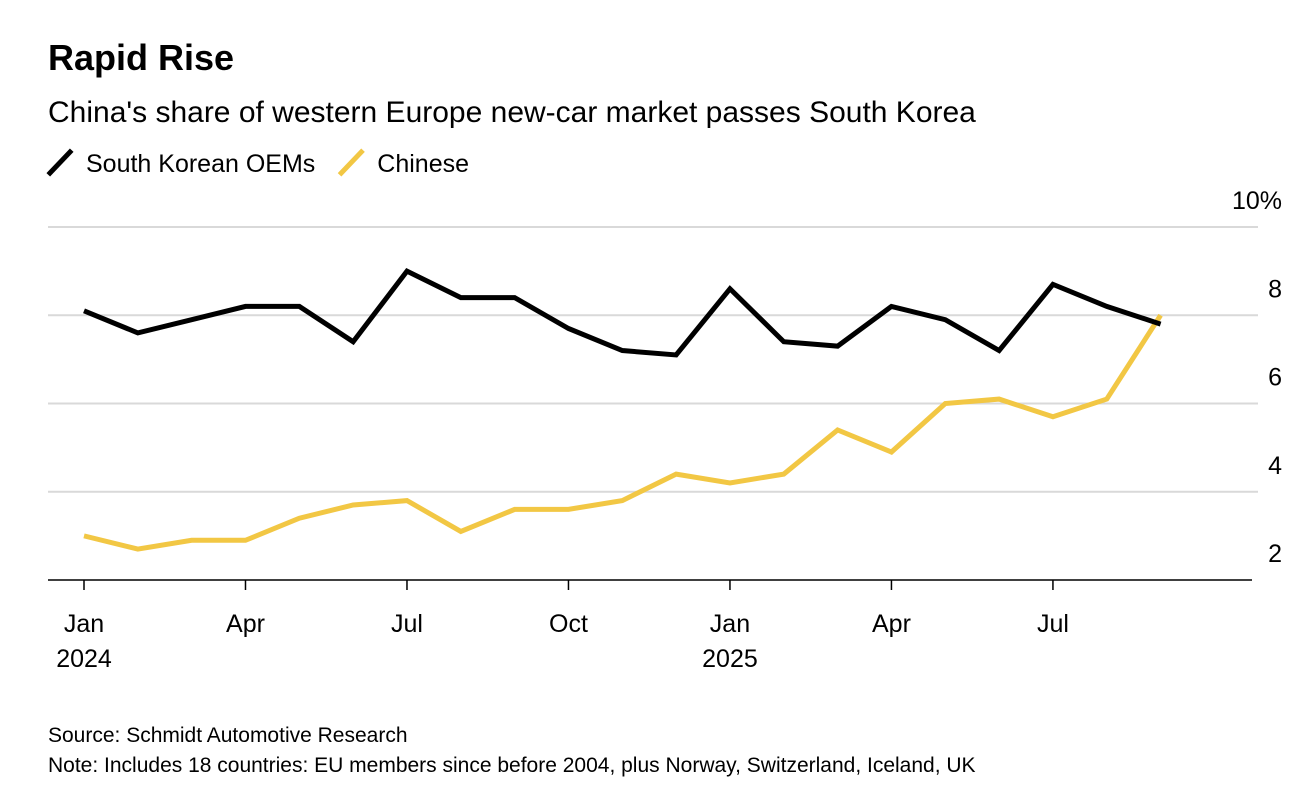 Image resolution: width=1312 pixels, height=802 pixels. Describe the element at coordinates (423, 164) in the screenshot. I see `legend-label: Chinese` at that location.